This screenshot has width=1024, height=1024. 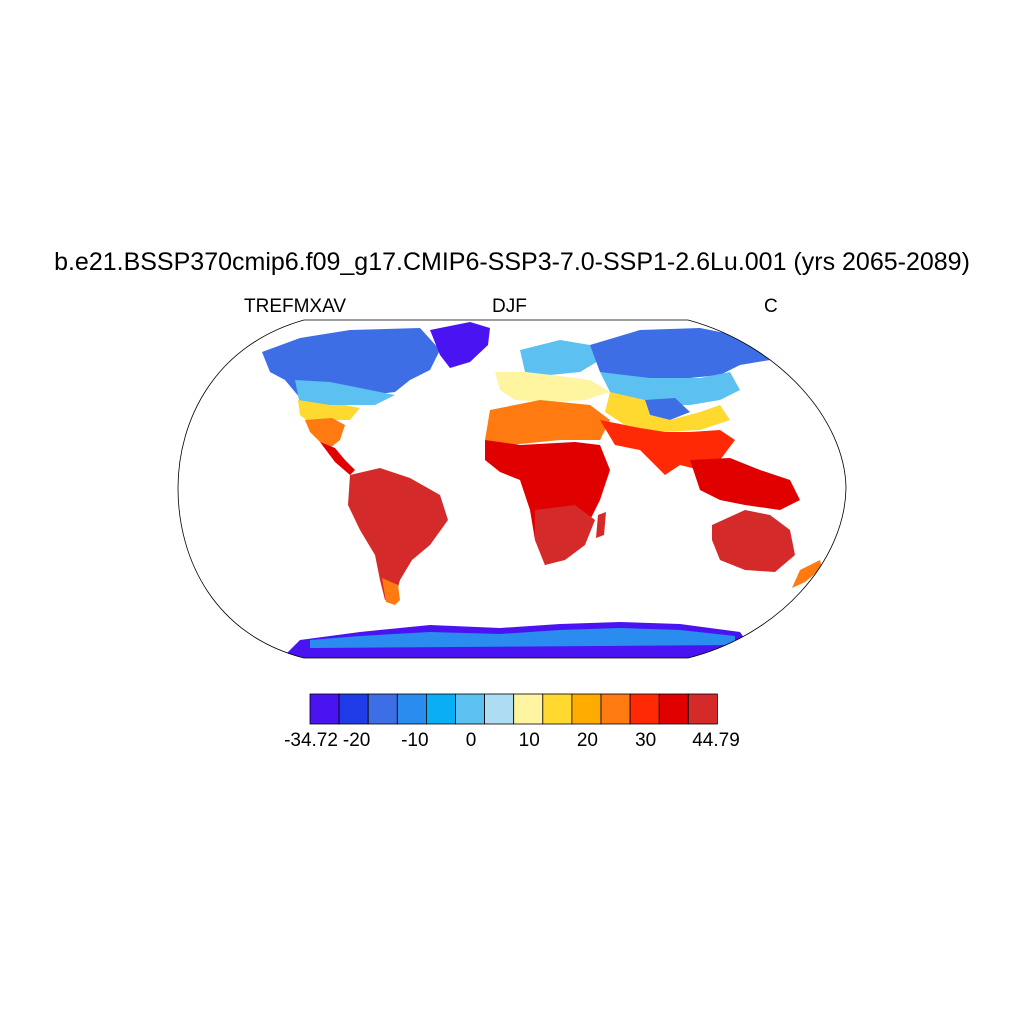 What do you see at coordinates (356, 740) in the screenshot?
I see `colorbar-tick-label: -20` at bounding box center [356, 740].